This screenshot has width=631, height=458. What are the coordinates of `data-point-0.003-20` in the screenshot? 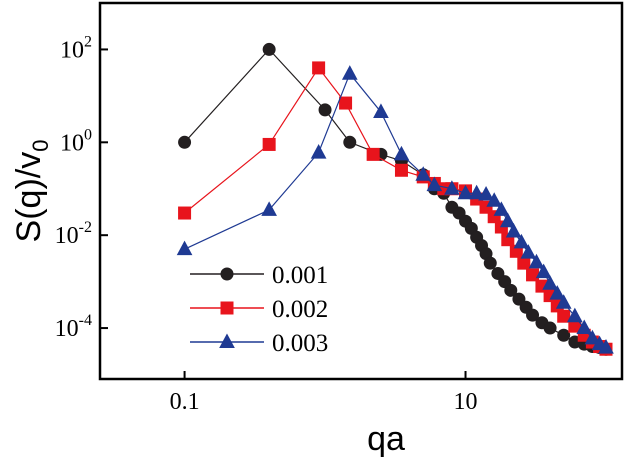 It's located at (550, 282).